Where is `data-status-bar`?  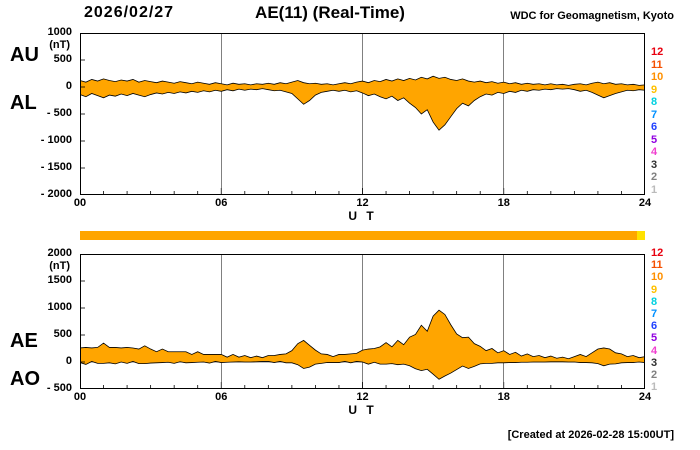
data-status-bar is located at coordinates (362, 235).